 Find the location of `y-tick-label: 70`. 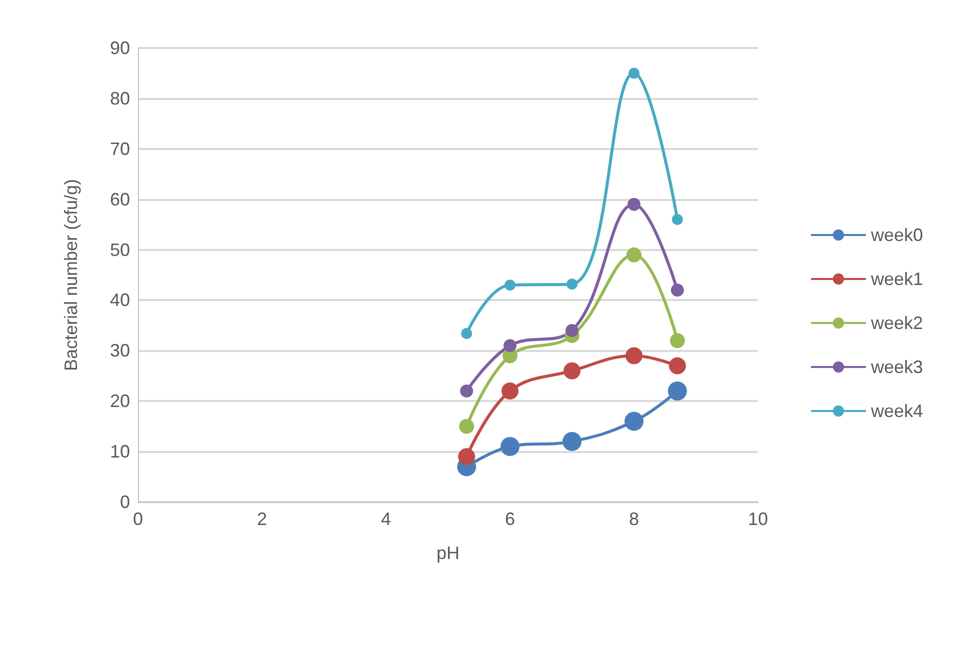

y-tick-label: 70 is located at coordinates (120, 148).